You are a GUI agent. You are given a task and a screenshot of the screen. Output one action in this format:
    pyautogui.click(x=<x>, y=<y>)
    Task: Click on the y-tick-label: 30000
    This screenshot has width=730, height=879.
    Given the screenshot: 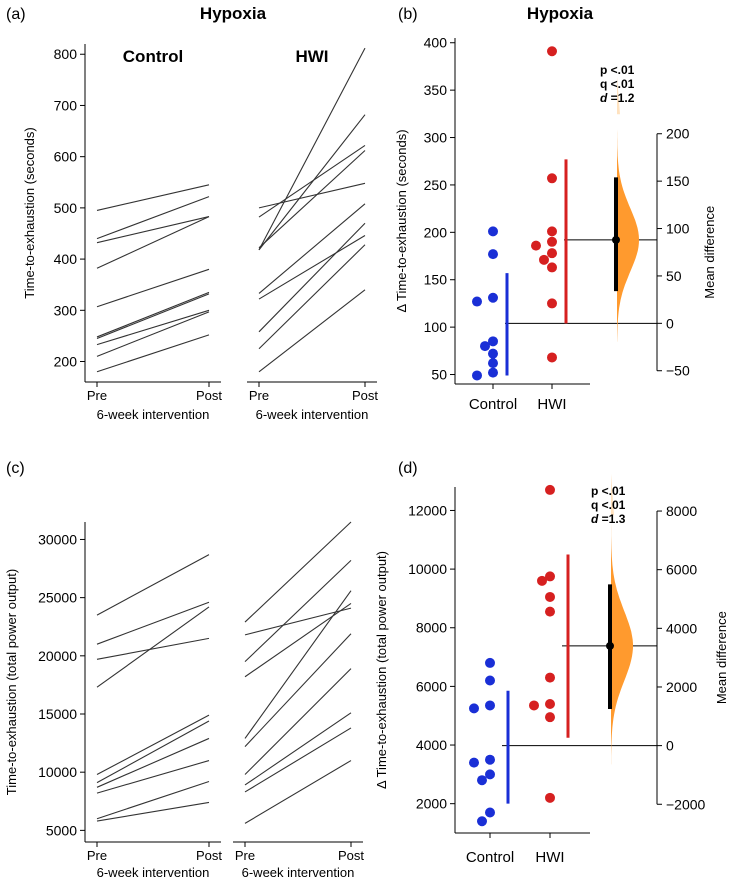 What is the action you would take?
    pyautogui.click(x=57, y=539)
    